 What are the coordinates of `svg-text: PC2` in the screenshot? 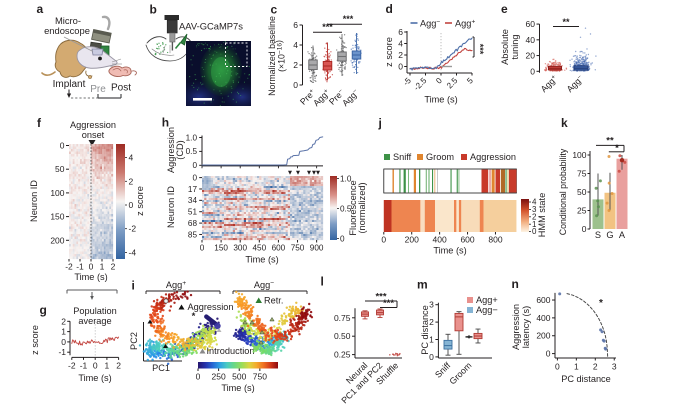 It's located at (134, 341).